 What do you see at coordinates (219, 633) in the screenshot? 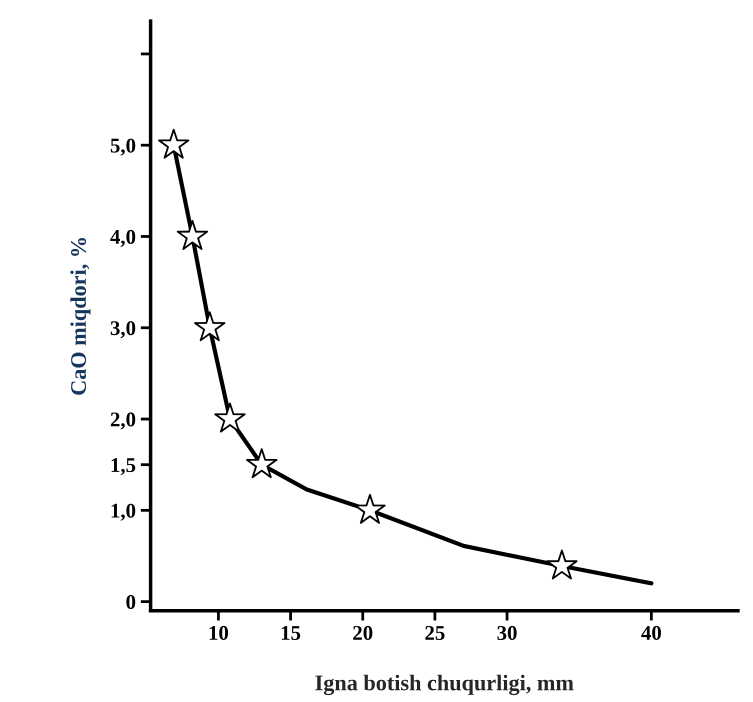
I see `x-tick-label: 10` at bounding box center [219, 633].